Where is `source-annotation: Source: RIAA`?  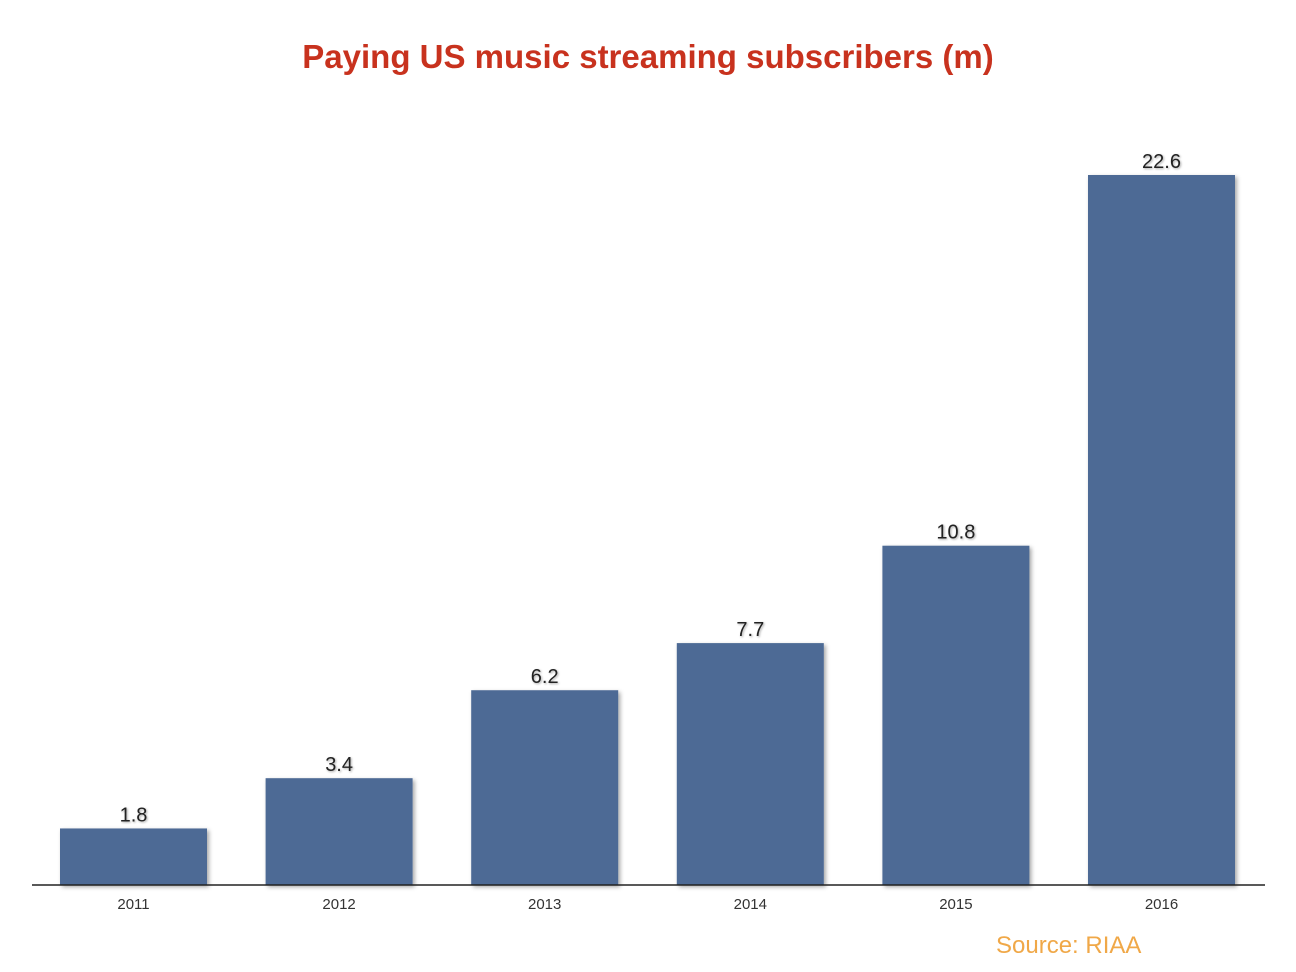 source-annotation: Source: RIAA is located at coordinates (1069, 945).